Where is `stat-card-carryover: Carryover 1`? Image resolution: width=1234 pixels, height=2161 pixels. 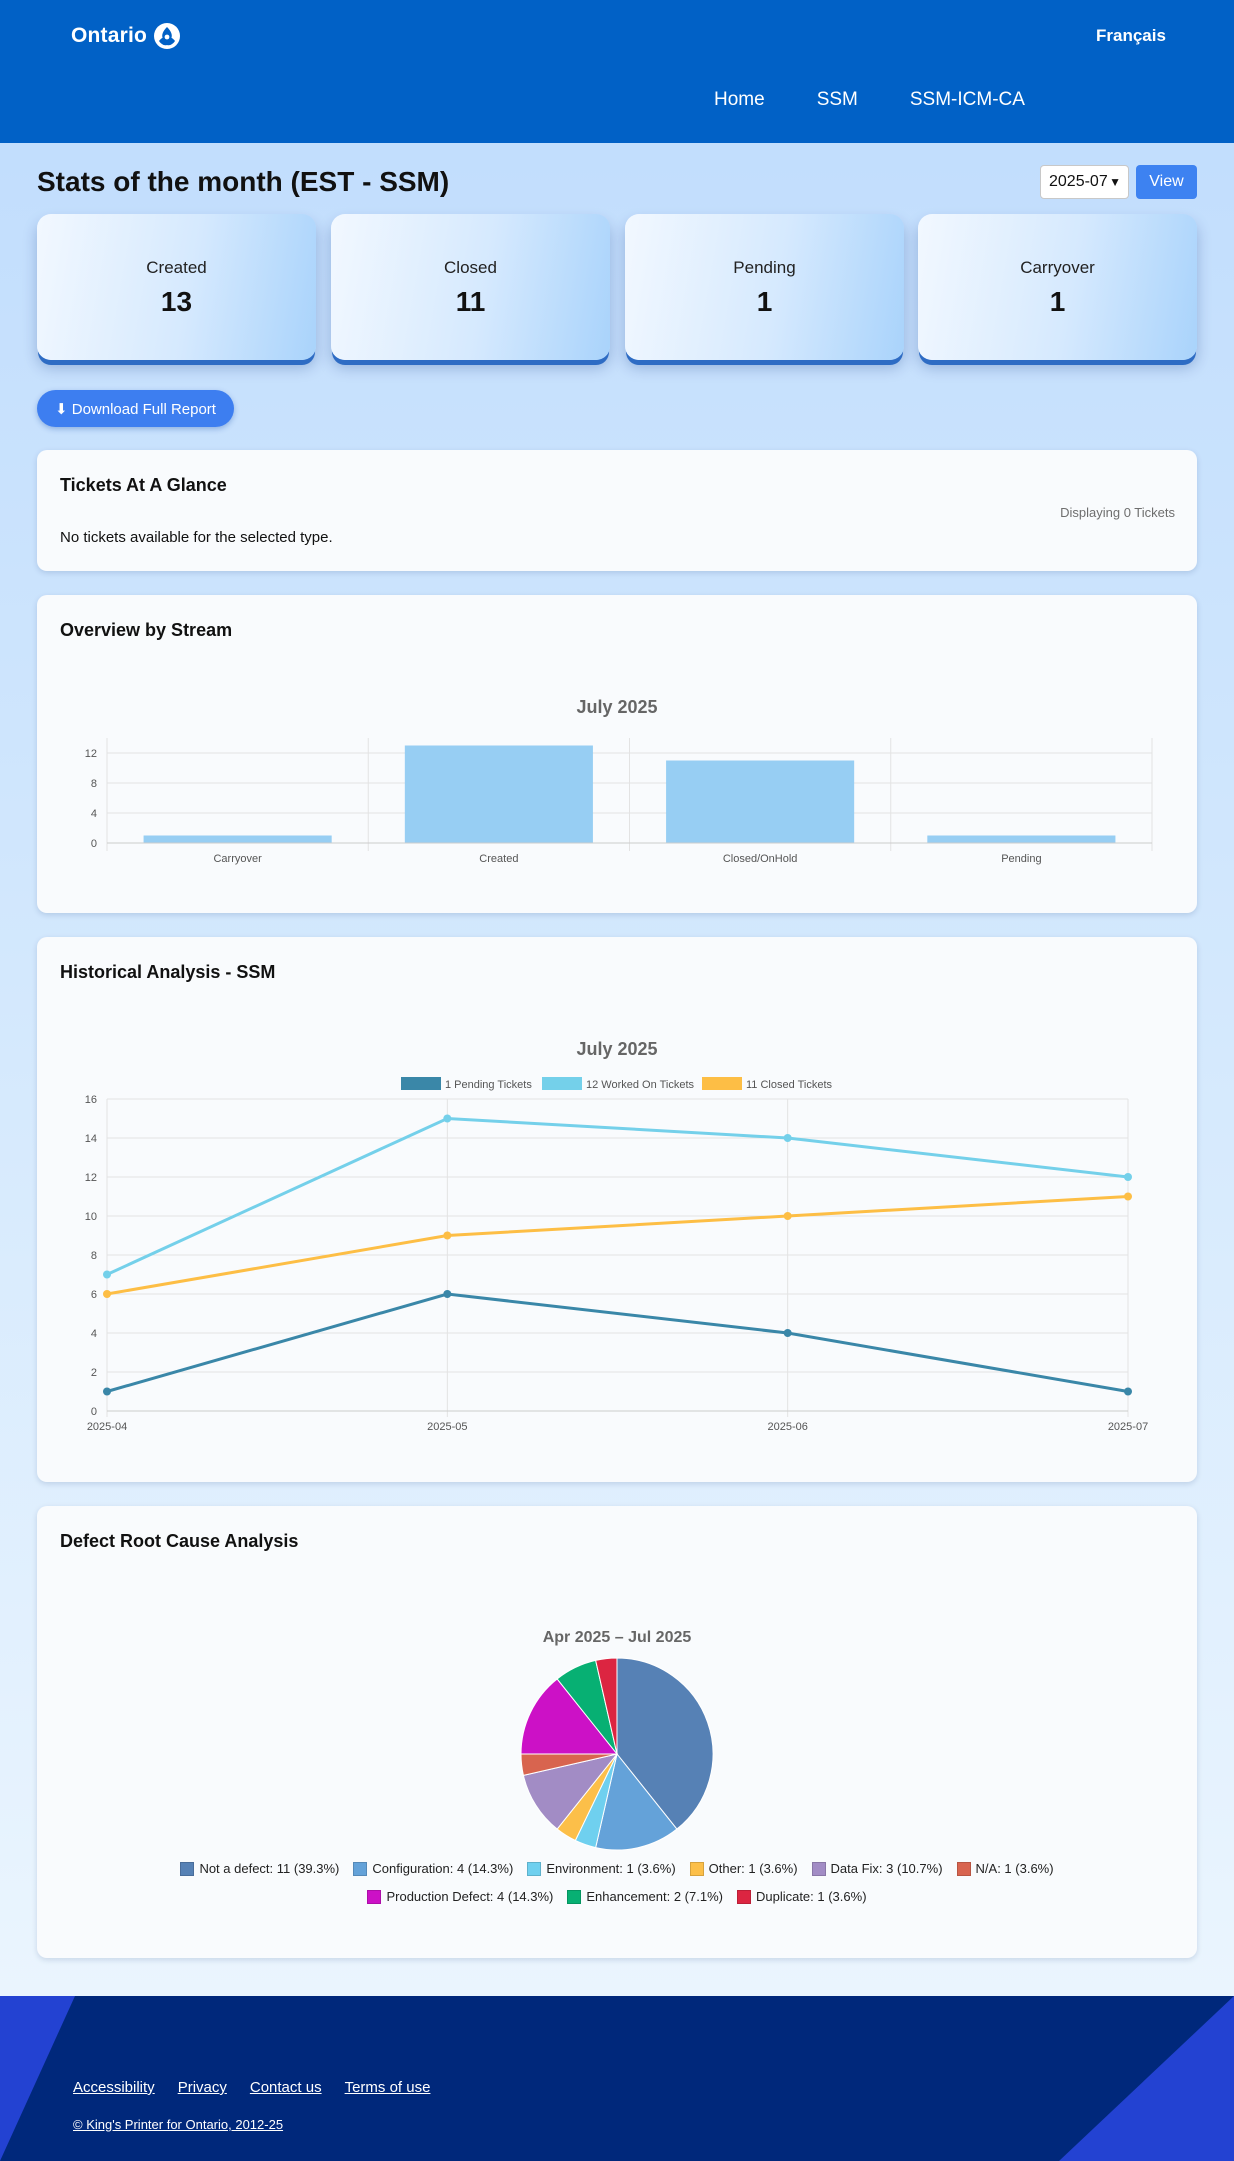 stat-card-carryover: Carryover 1 is located at coordinates (1057, 287).